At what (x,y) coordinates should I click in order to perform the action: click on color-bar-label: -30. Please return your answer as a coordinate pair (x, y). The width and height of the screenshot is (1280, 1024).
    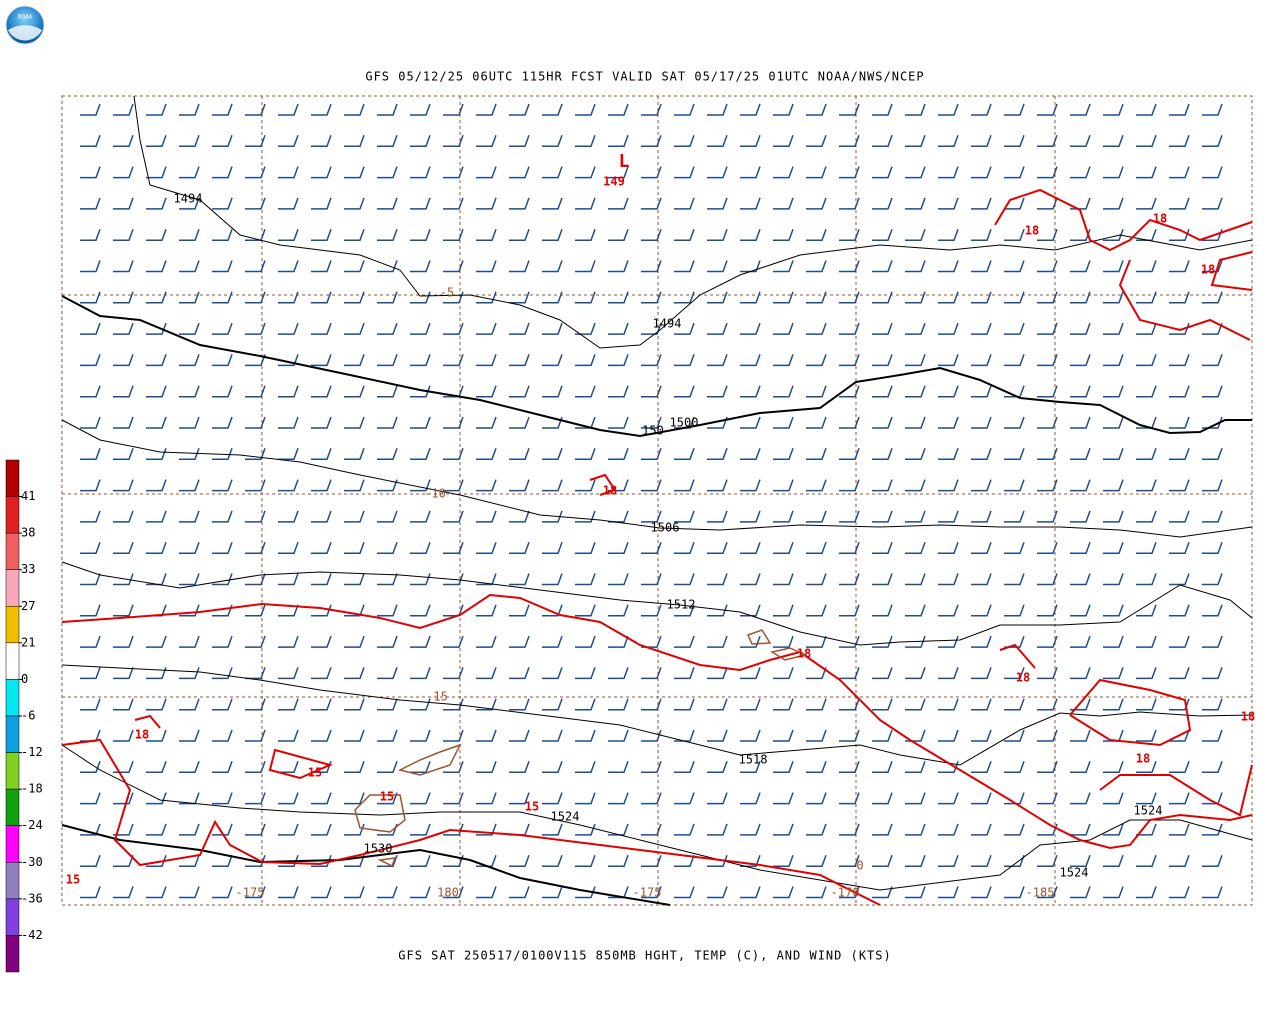
    Looking at the image, I should click on (32, 862).